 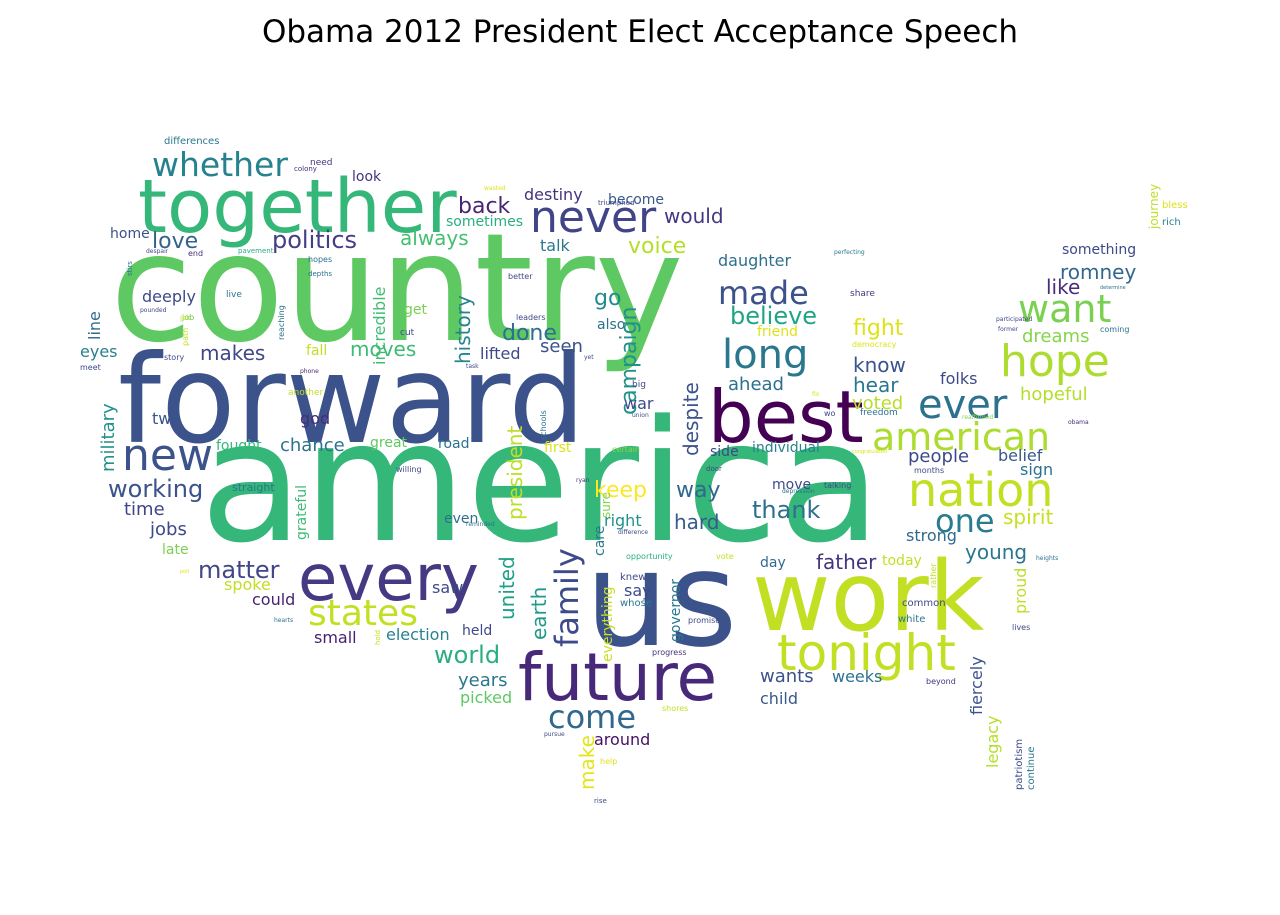 What do you see at coordinates (283, 620) in the screenshot?
I see `cloud-word: hearts` at bounding box center [283, 620].